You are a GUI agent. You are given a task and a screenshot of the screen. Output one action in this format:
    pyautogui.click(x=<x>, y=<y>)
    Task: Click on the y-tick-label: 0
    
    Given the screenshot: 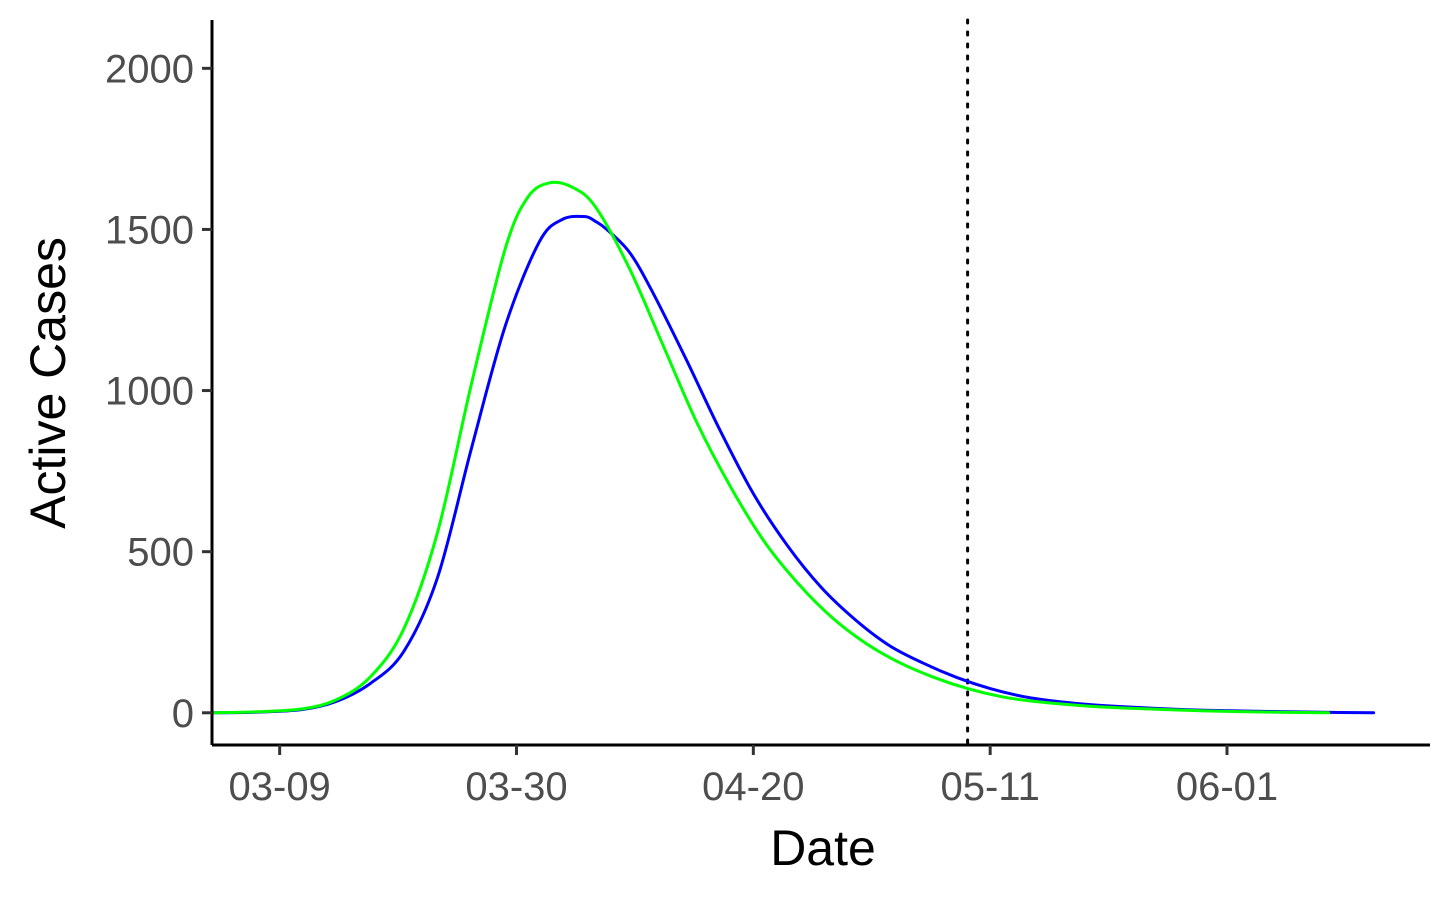 What is the action you would take?
    pyautogui.click(x=183, y=714)
    